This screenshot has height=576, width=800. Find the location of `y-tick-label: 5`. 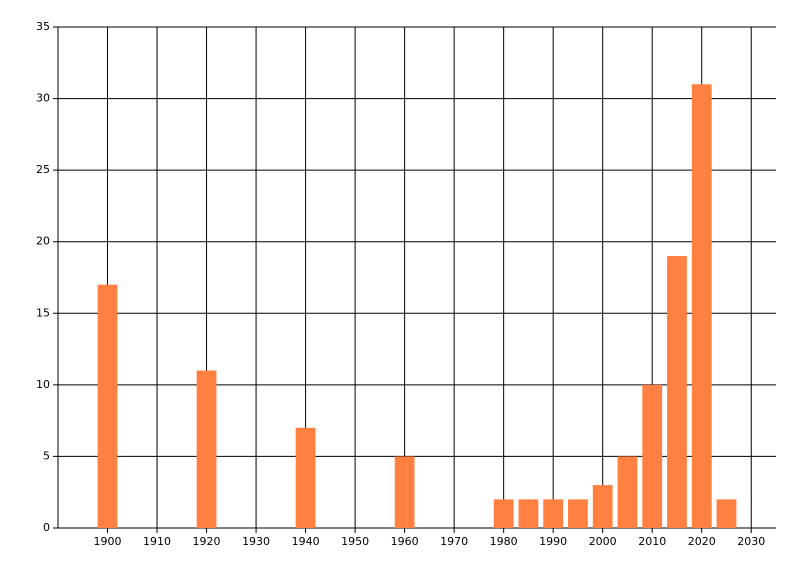

y-tick-label: 5 is located at coordinates (46, 455).